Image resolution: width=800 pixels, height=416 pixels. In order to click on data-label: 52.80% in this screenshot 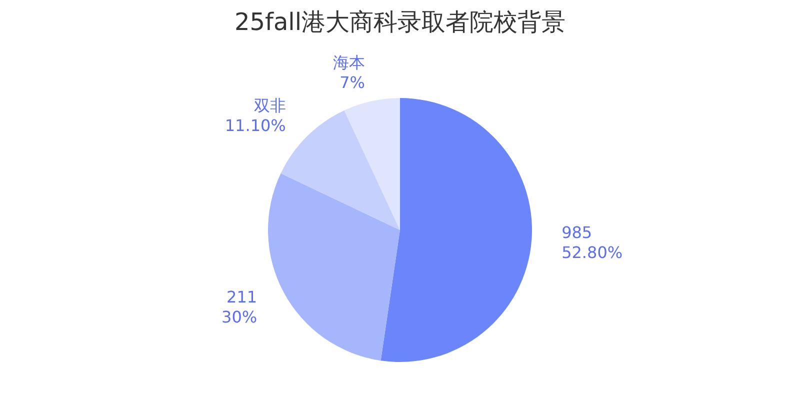, I will do `click(592, 252)`.